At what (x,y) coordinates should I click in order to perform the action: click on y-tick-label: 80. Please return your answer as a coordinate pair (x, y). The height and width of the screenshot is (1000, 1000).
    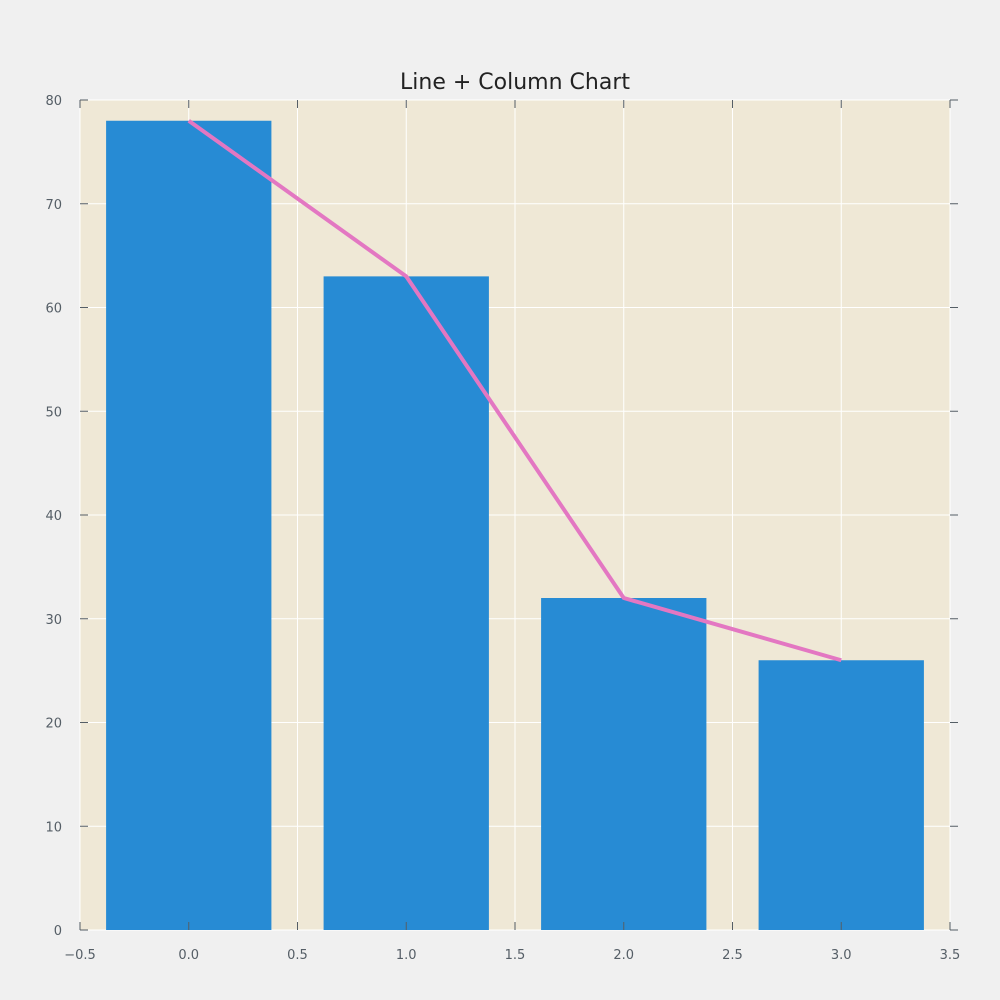
    Looking at the image, I should click on (53, 101).